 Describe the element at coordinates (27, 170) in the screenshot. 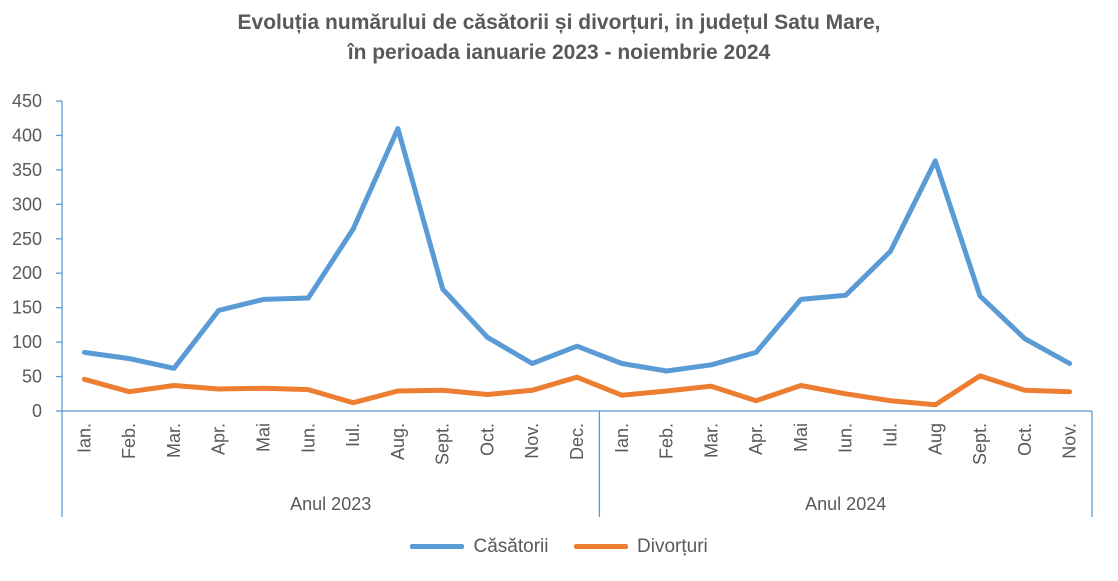

I see `y-tick-label: 350` at that location.